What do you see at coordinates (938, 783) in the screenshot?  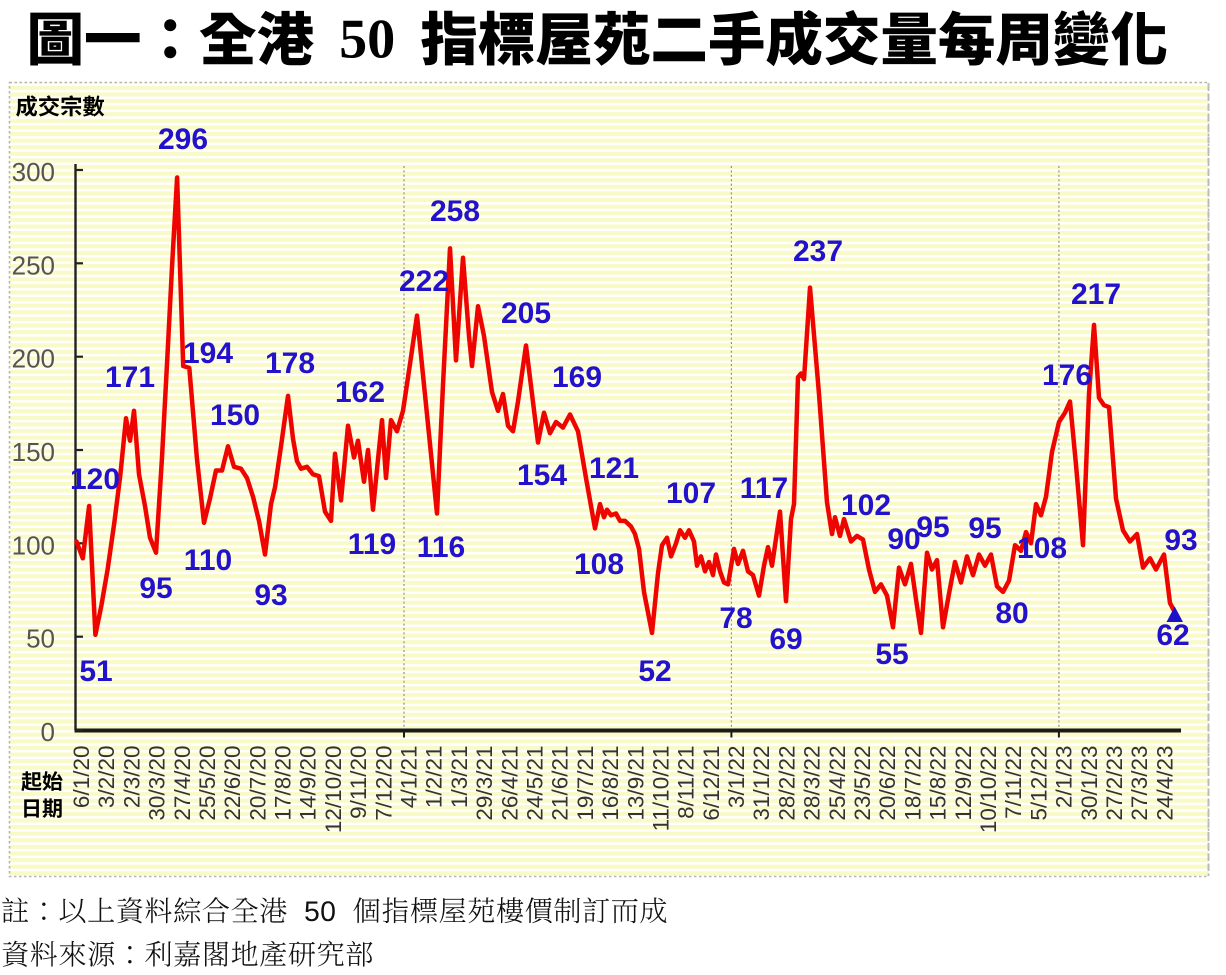 I see `svg-text: 15/8/22` at bounding box center [938, 783].